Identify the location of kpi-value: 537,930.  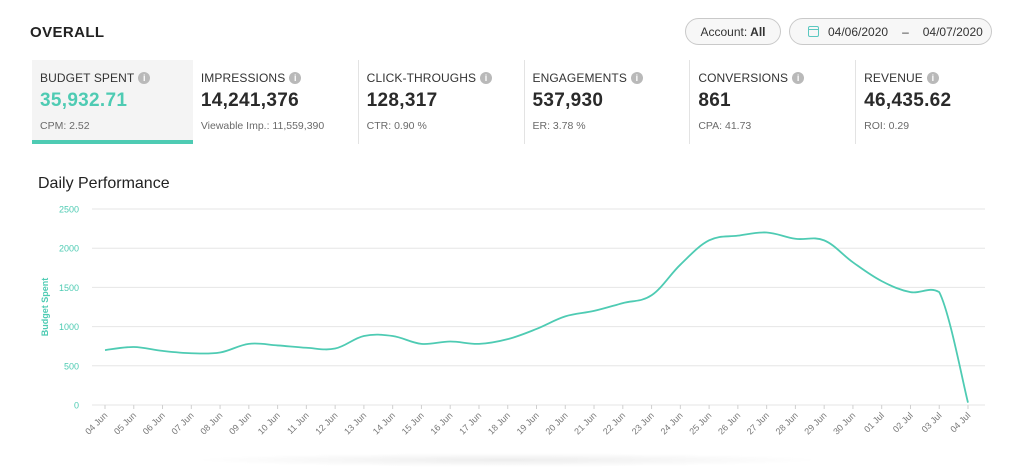
(568, 100).